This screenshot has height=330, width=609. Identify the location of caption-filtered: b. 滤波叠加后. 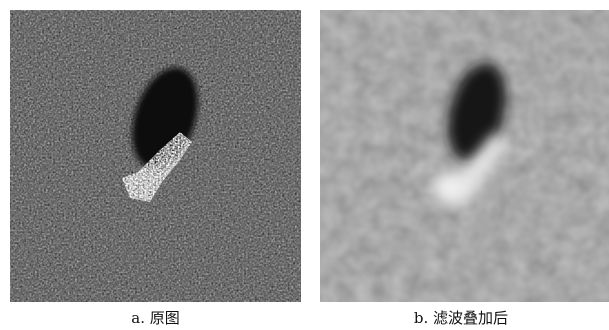
(461, 318).